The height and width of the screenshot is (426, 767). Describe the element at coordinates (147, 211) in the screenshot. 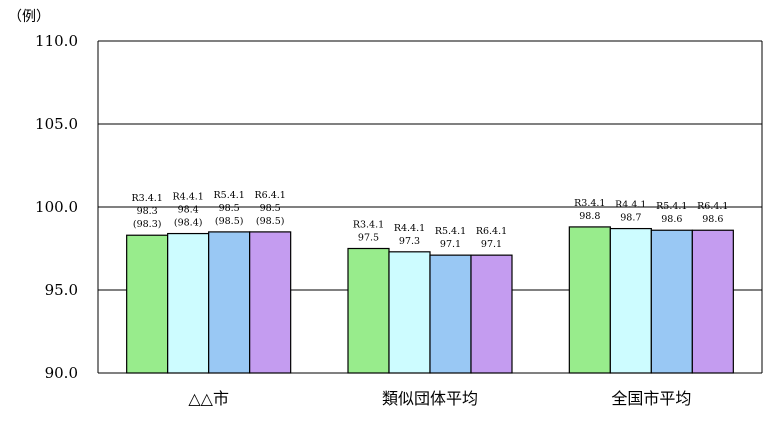

I see `data-label-value: 98.3` at that location.